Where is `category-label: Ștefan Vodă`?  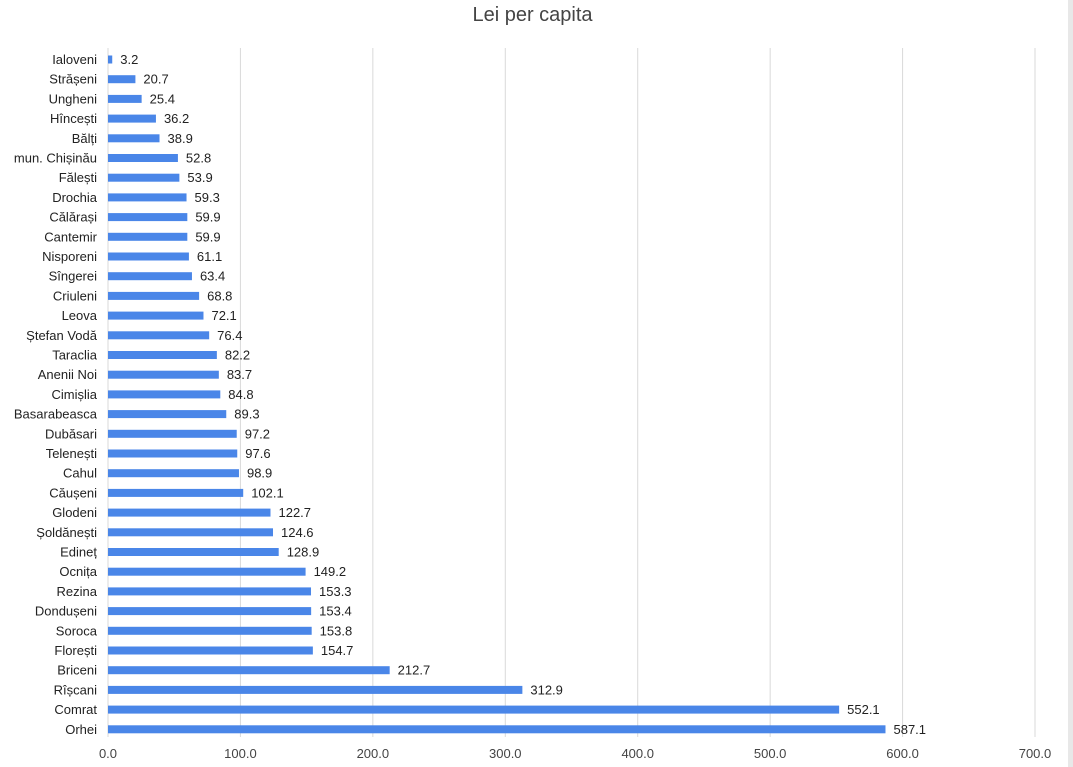 category-label: Ștefan Vodă is located at coordinates (62, 335).